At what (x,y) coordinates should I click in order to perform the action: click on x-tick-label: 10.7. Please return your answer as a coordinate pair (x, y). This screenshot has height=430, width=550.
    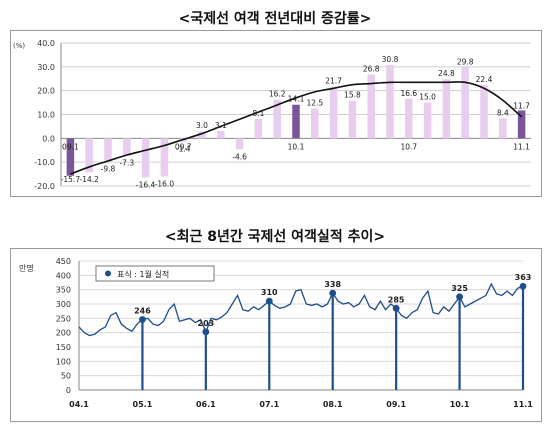
    Looking at the image, I should click on (408, 146).